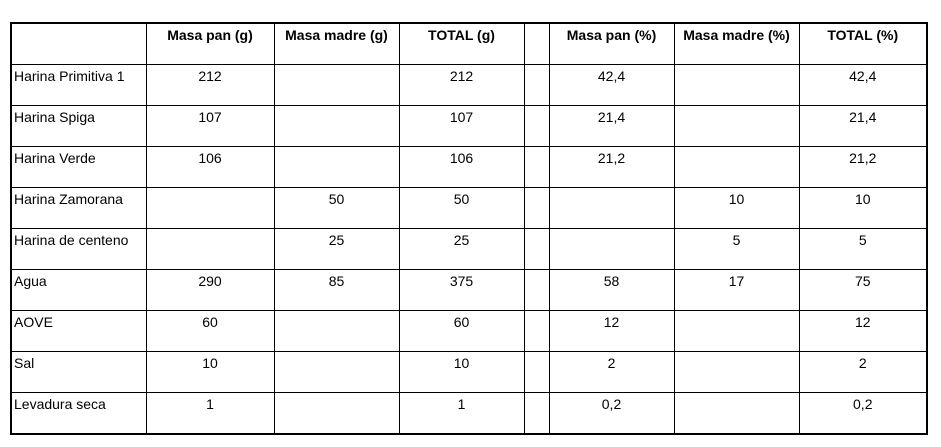 This screenshot has height=447, width=941. What do you see at coordinates (611, 290) in the screenshot?
I see `value-cell: 58` at bounding box center [611, 290].